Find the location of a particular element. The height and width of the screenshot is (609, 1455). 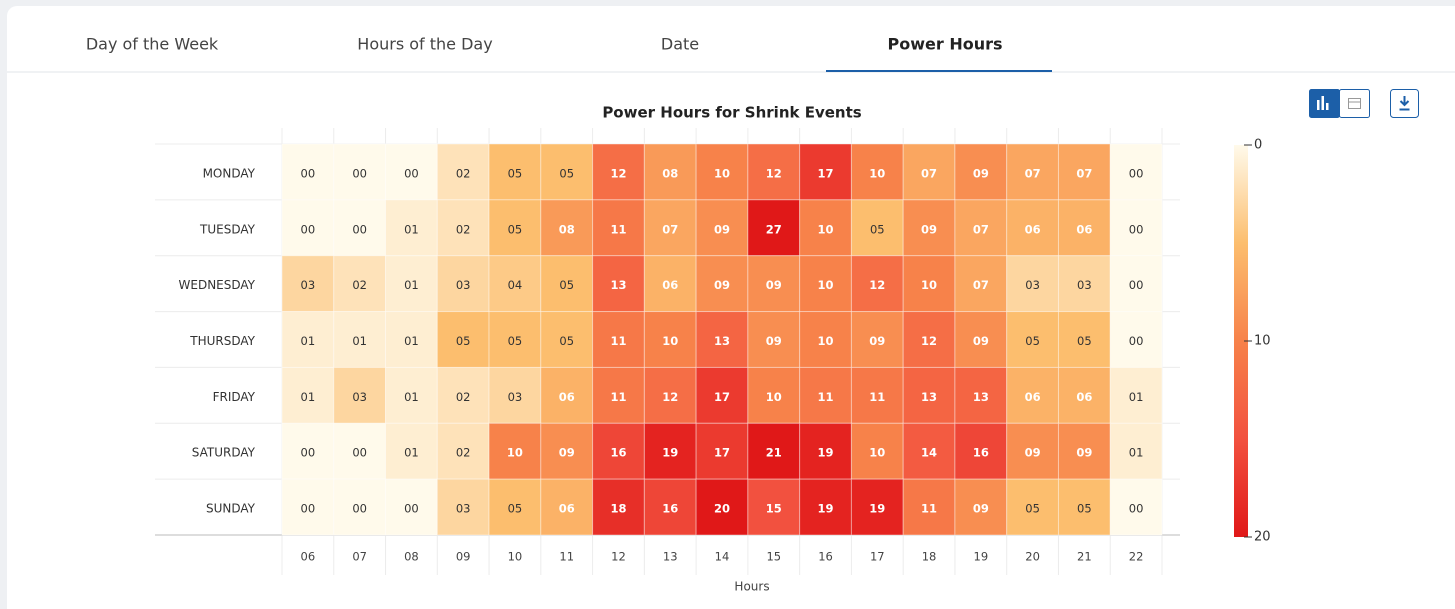

colorbar-tick-label: 0 is located at coordinates (1258, 145).